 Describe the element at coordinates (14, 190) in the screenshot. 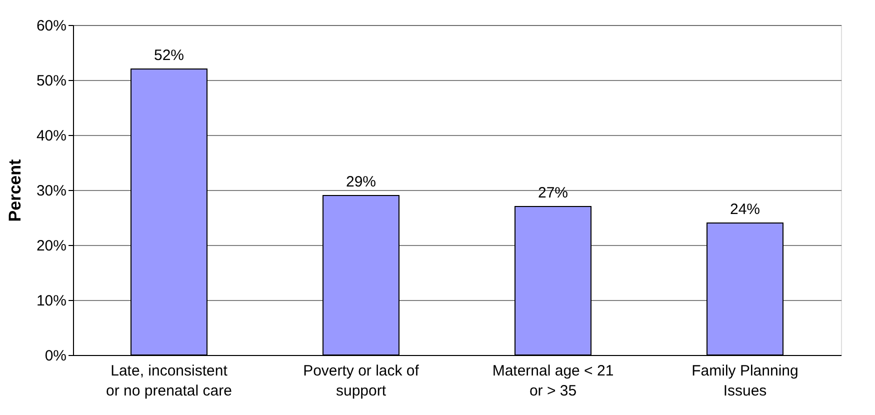

I see `y-axis-title: Percent` at that location.